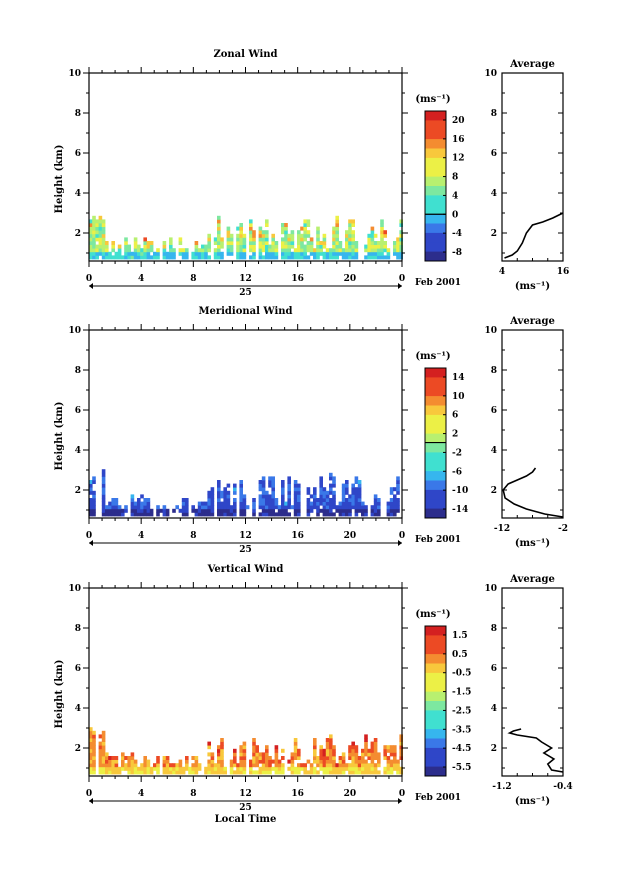 The height and width of the screenshot is (873, 618). What do you see at coordinates (400, 286) in the screenshot?
I see `date-axis-arrow-right` at bounding box center [400, 286].